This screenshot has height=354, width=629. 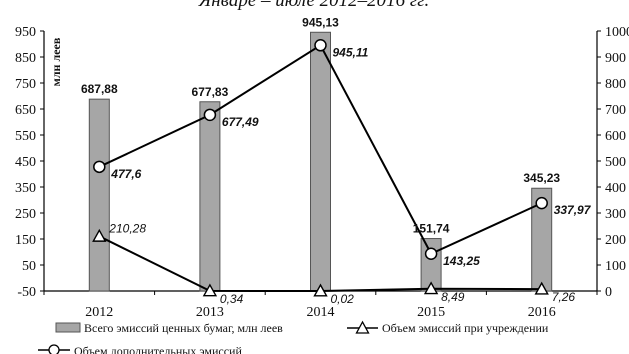 I want to click on bar-value-label: 677,83, so click(x=210, y=92).